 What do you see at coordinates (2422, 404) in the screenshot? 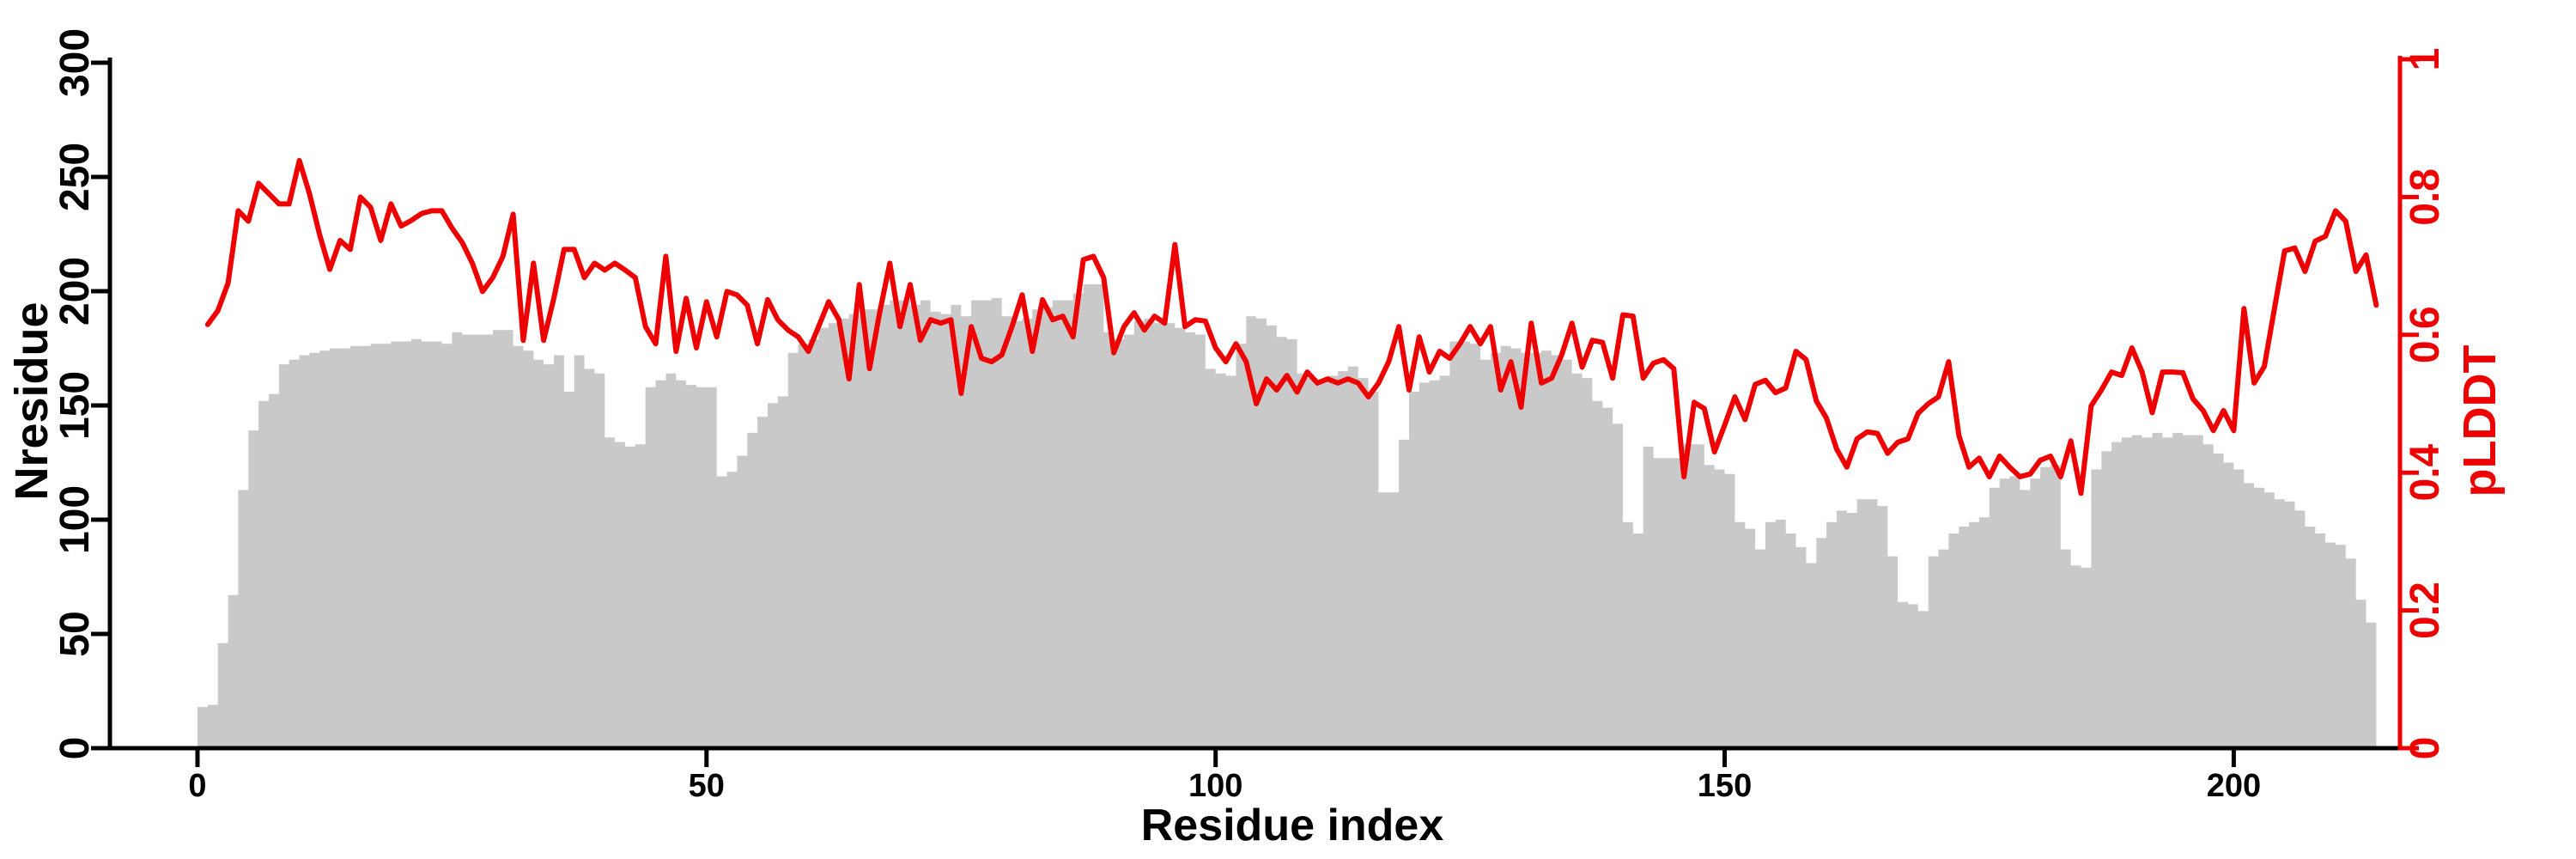
I see `right-axis: 0 0.2 0.4 0.6 0.8 1` at bounding box center [2422, 404].